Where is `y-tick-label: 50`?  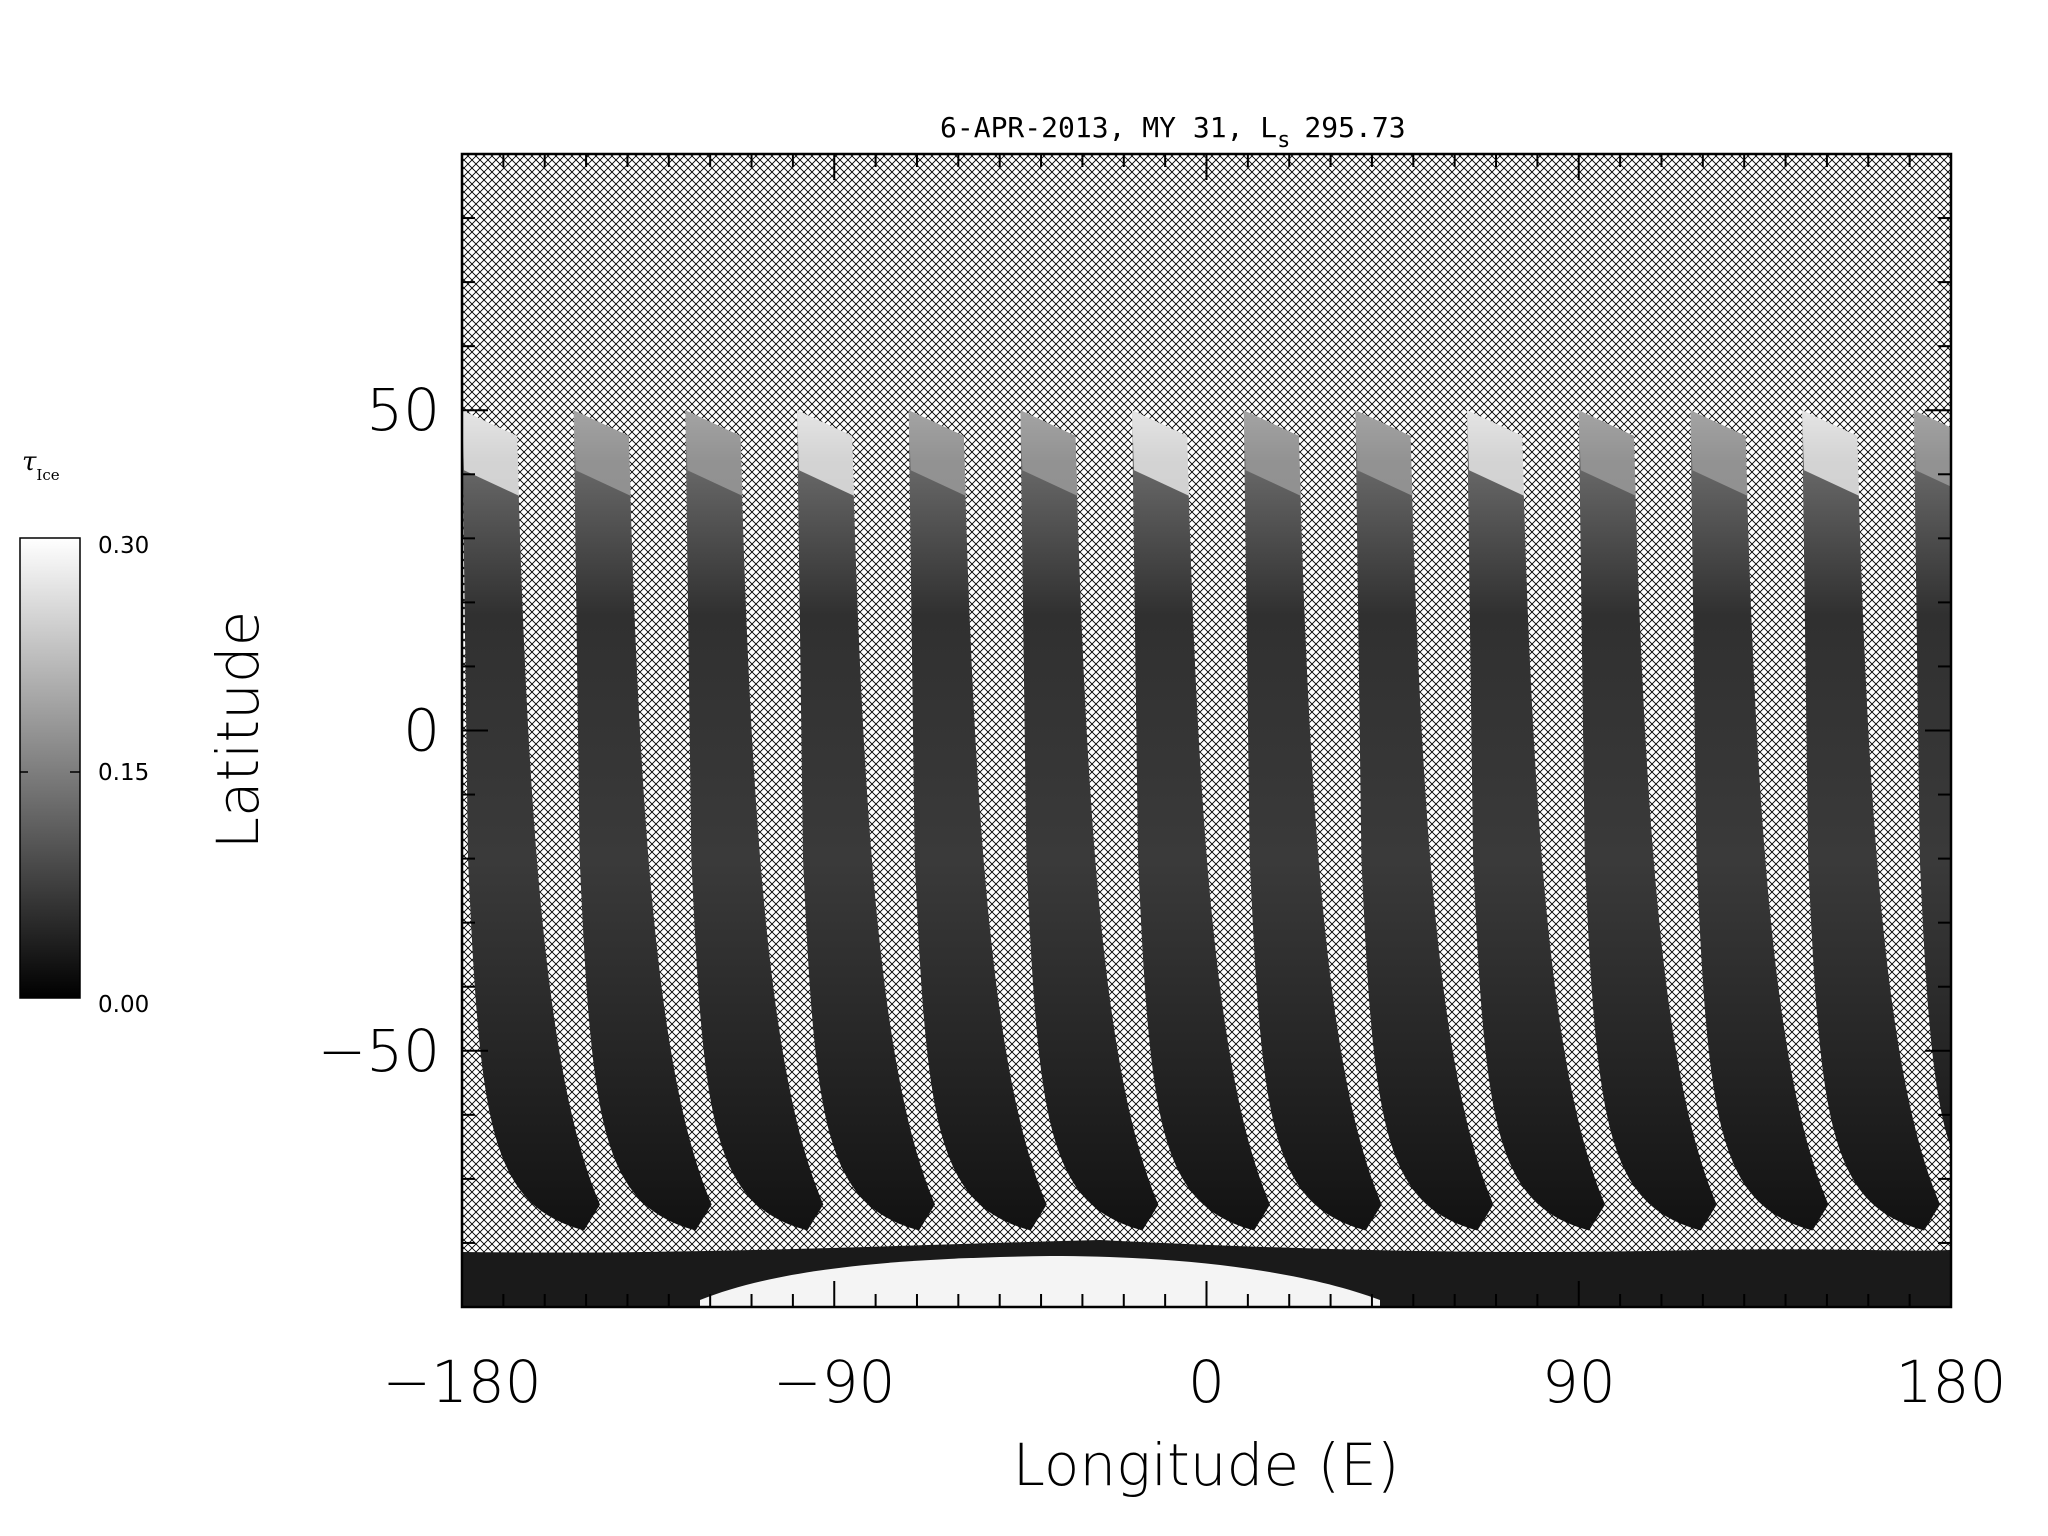
y-tick-label: 50 is located at coordinates (403, 410).